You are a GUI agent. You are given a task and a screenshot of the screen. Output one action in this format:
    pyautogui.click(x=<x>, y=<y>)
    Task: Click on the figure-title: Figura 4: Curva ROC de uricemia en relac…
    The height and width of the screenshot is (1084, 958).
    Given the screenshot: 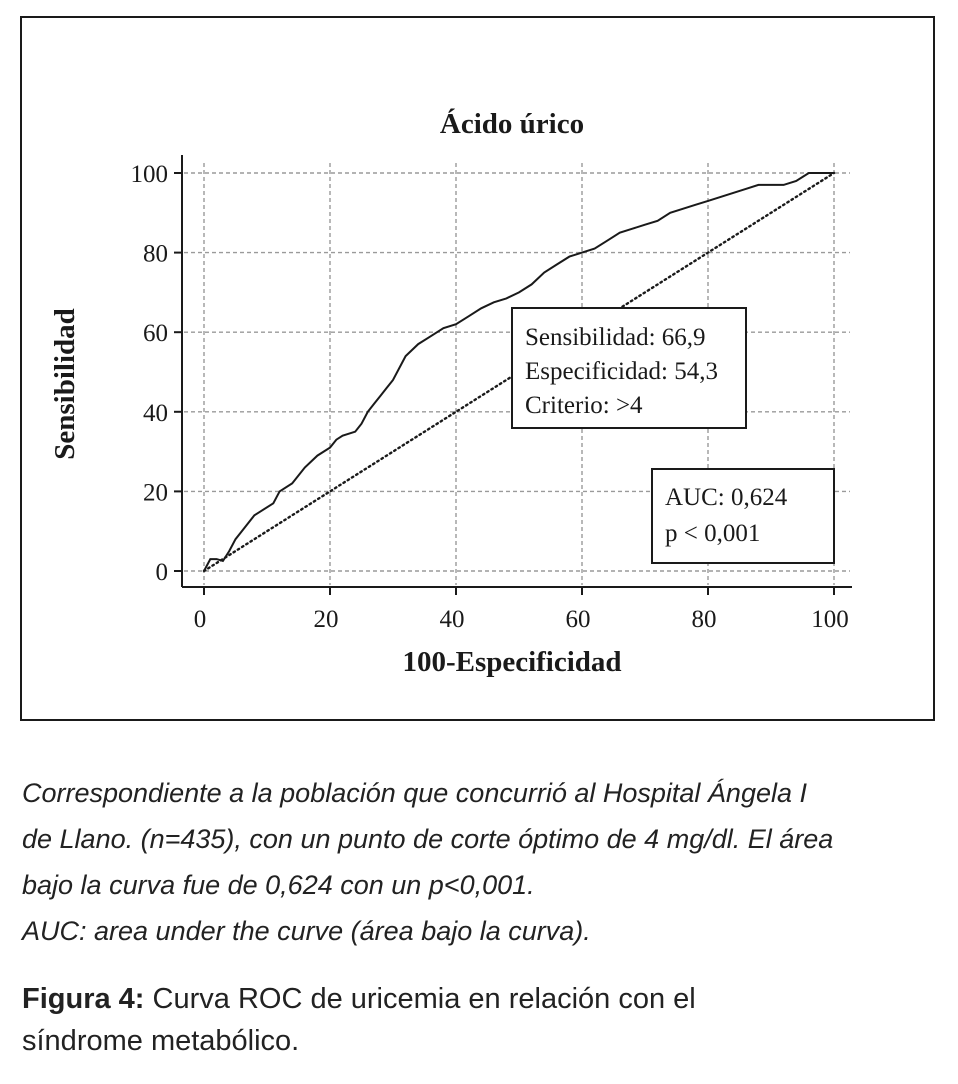 What is the action you would take?
    pyautogui.click(x=482, y=1020)
    